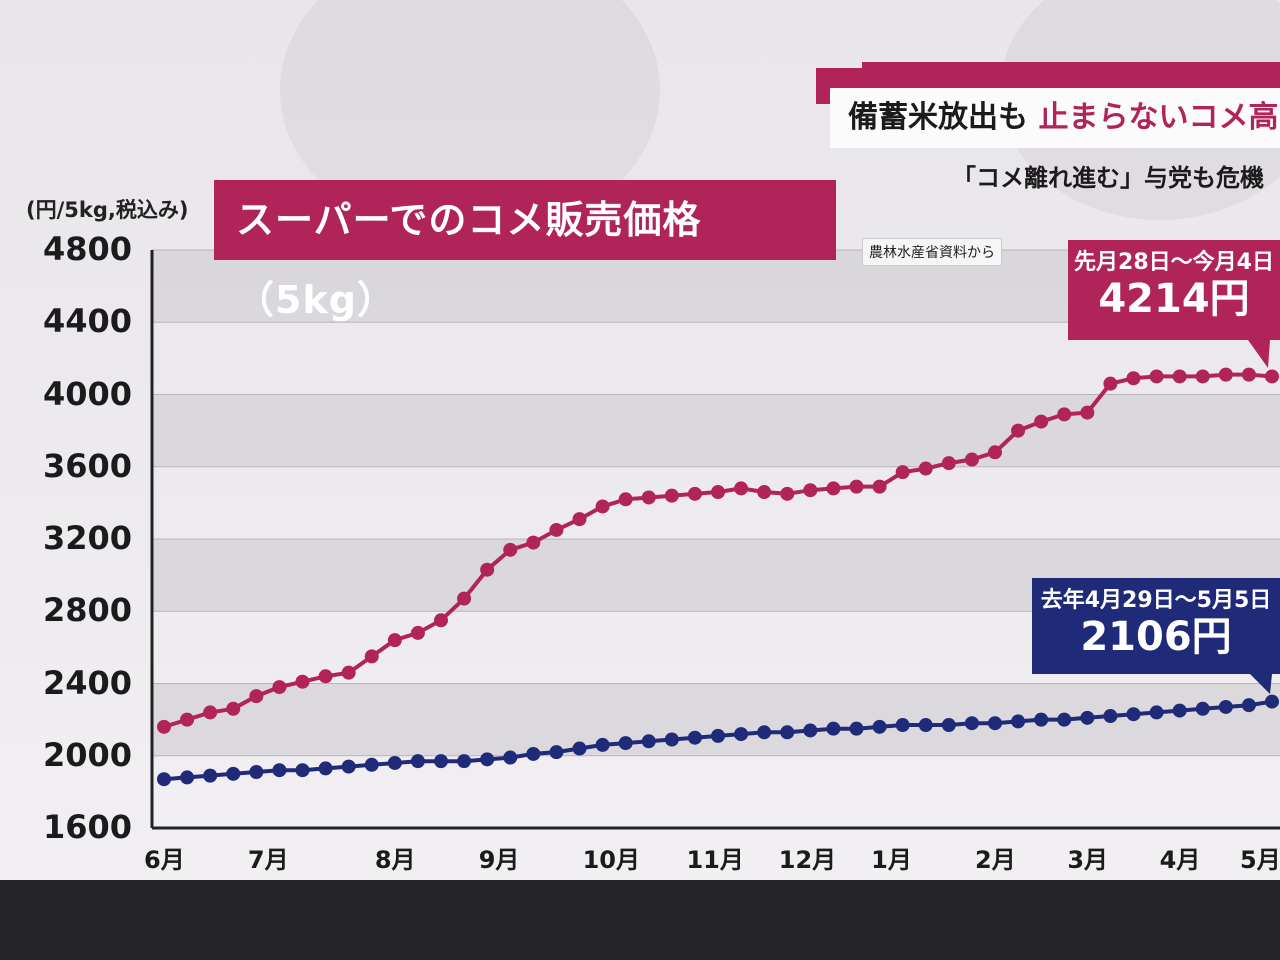 The height and width of the screenshot is (960, 1280). What do you see at coordinates (87, 538) in the screenshot?
I see `y-tick-label: 3200` at bounding box center [87, 538].